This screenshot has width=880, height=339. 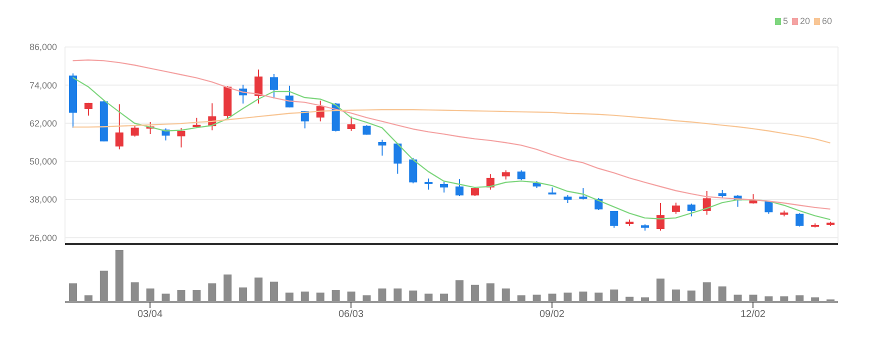 What do you see at coordinates (43, 47) in the screenshot?
I see `y-tick-label: 86,000` at bounding box center [43, 47].